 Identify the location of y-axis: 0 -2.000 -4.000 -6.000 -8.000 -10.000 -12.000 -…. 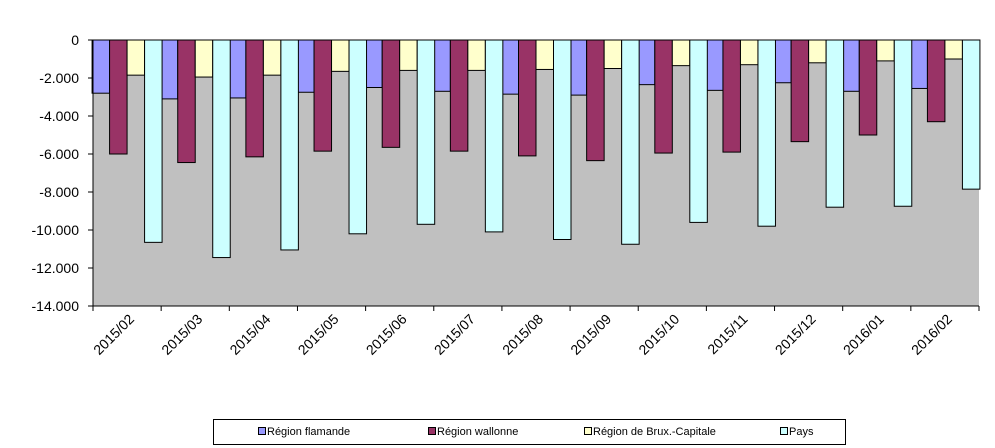
(63, 173).